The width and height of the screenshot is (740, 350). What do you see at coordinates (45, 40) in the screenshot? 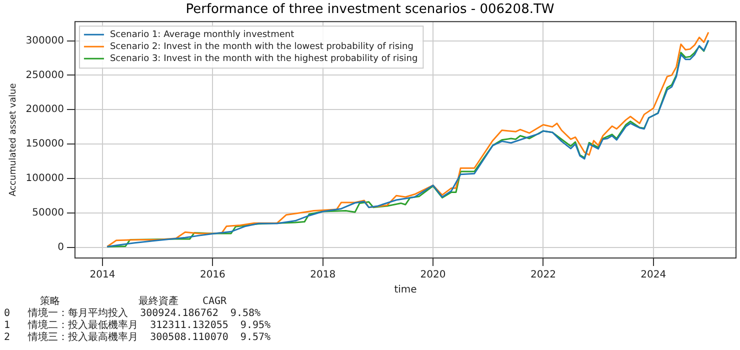
I see `y-tick-label: 300000` at bounding box center [45, 40].